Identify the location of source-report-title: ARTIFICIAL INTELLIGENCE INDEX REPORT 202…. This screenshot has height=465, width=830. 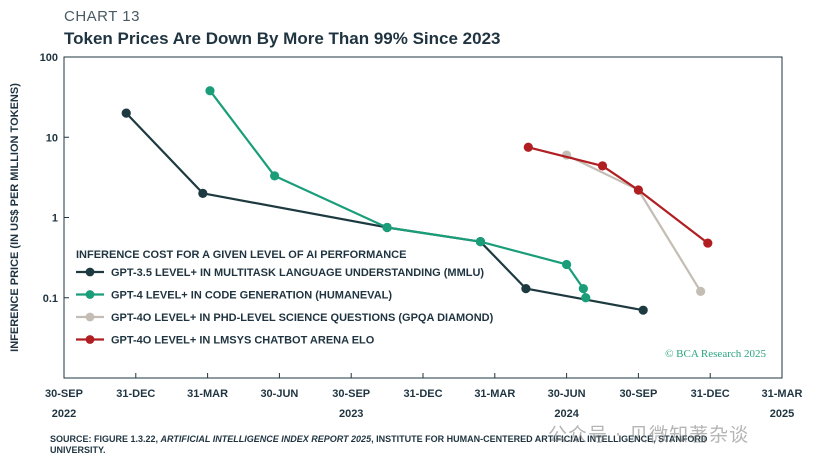
(266, 439).